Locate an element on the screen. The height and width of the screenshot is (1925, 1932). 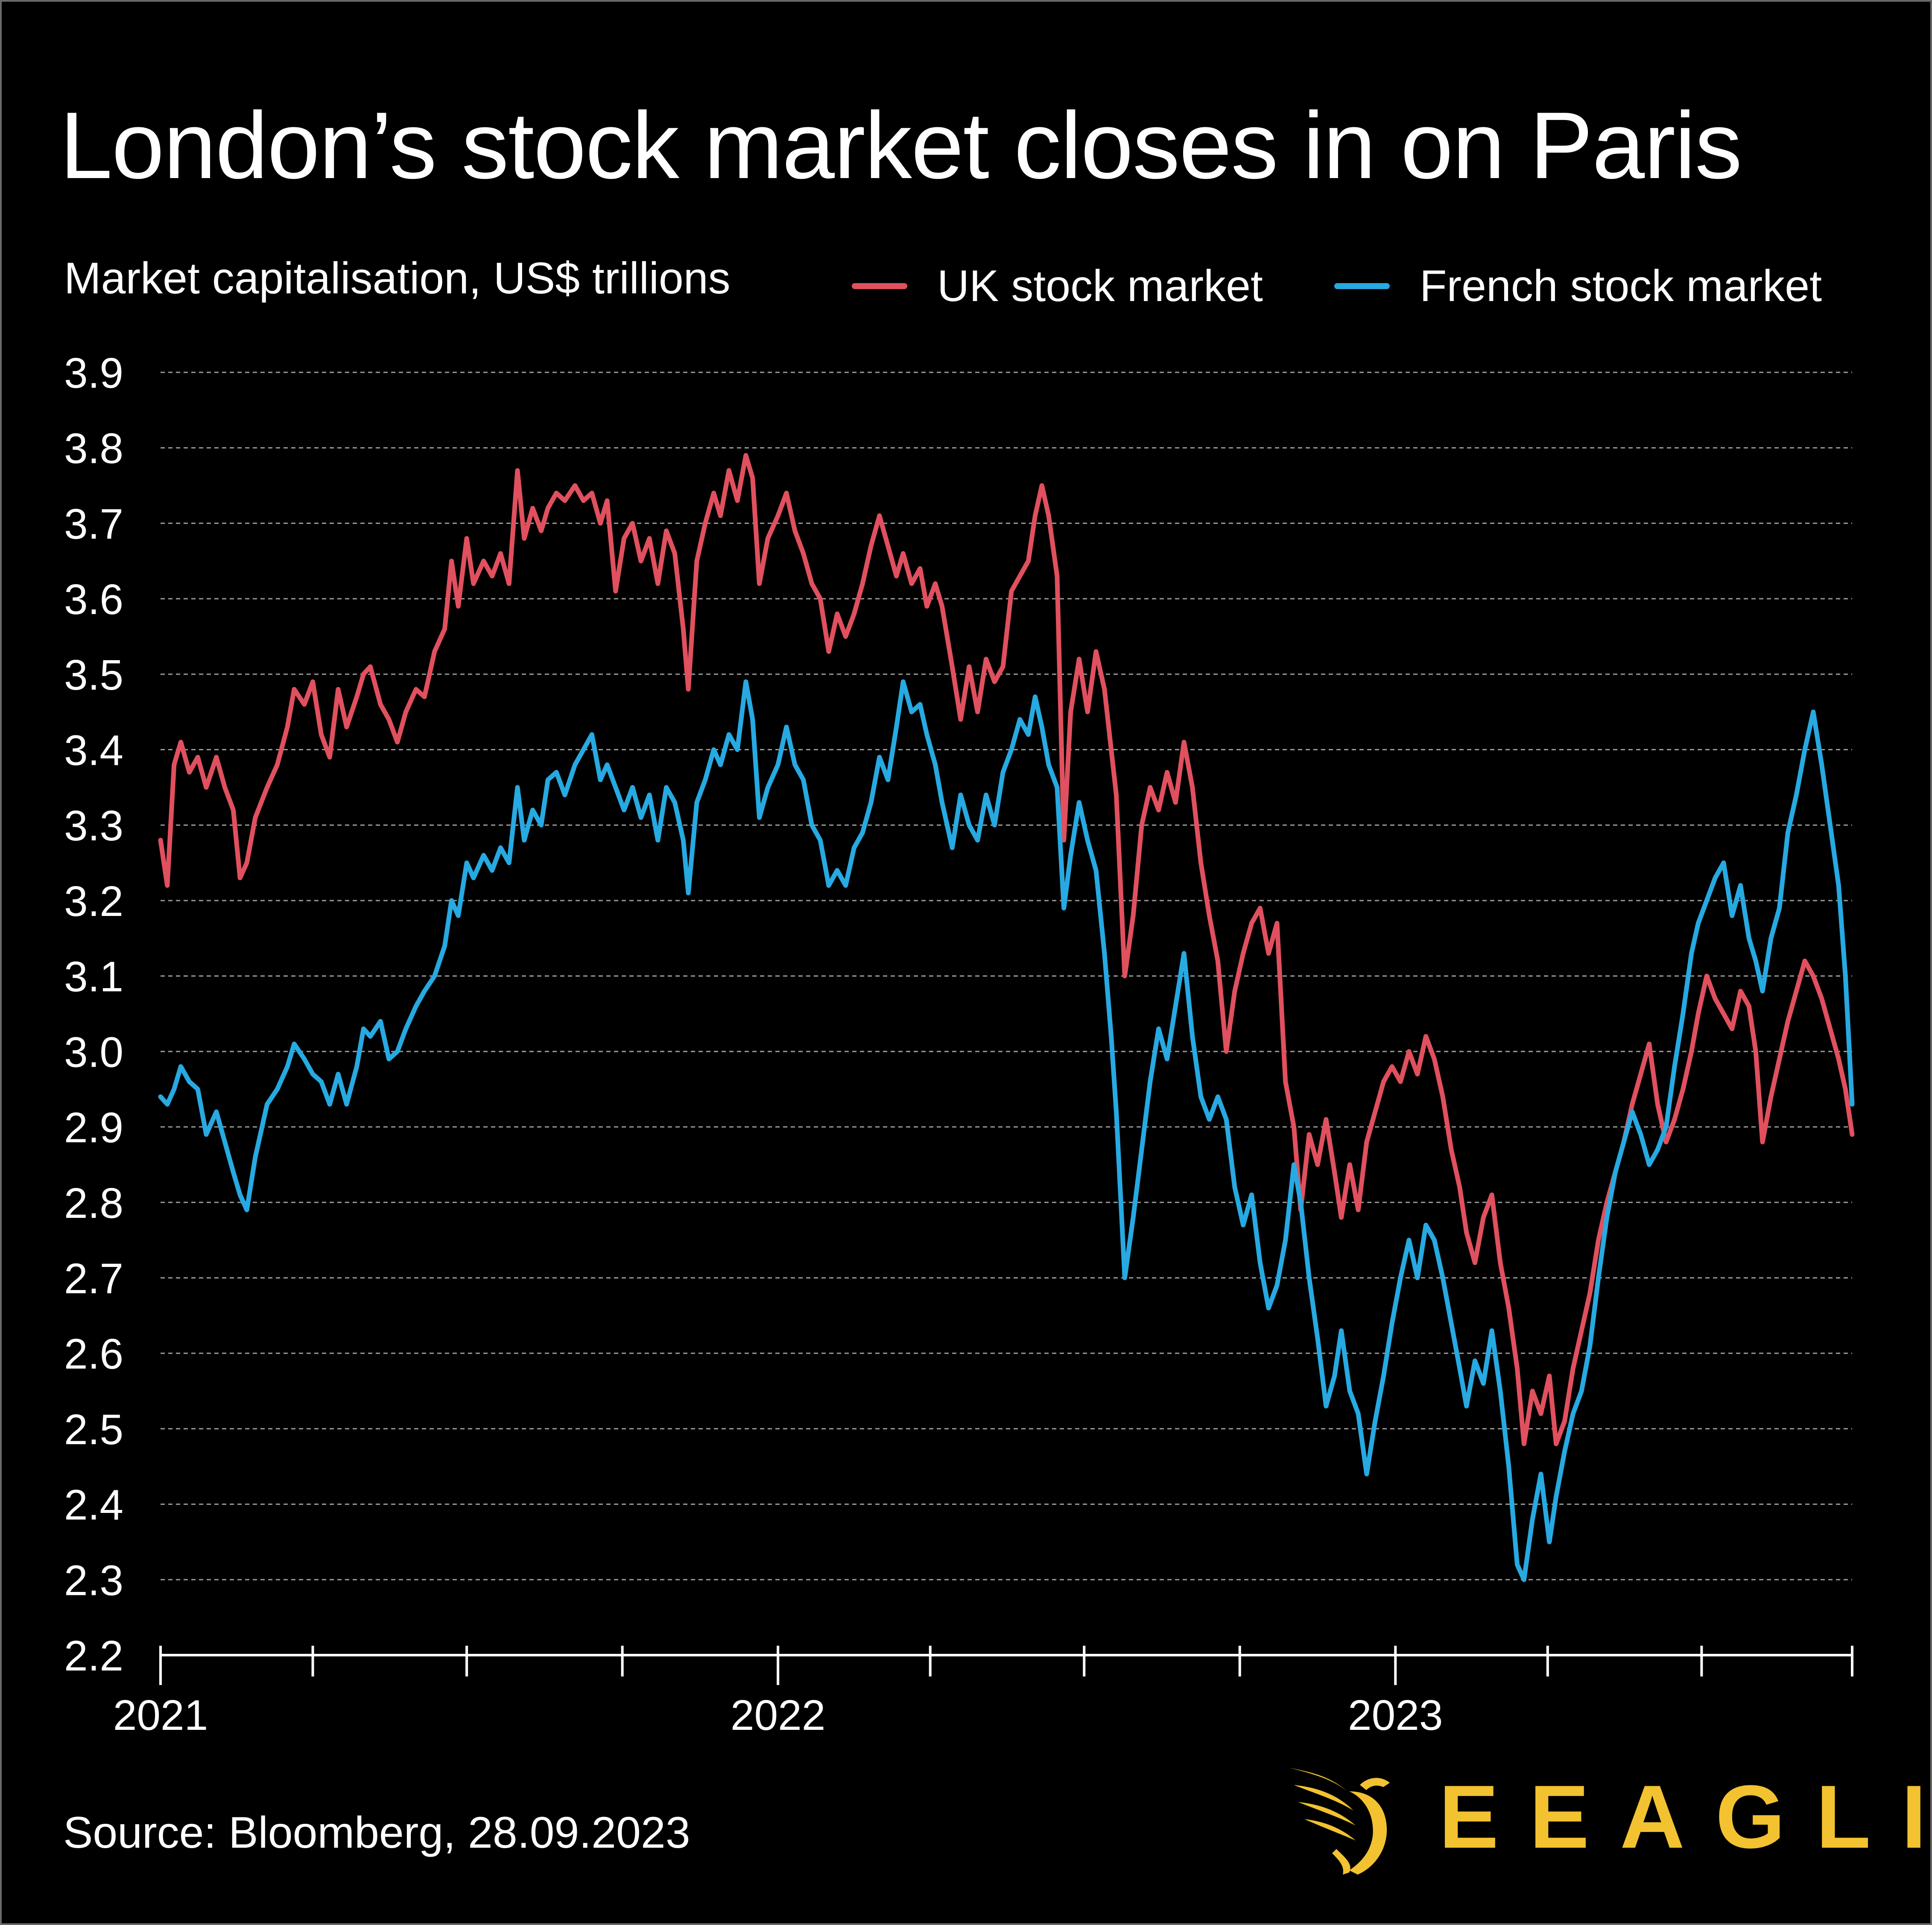
y-tick-label: 3.1 is located at coordinates (93, 977).